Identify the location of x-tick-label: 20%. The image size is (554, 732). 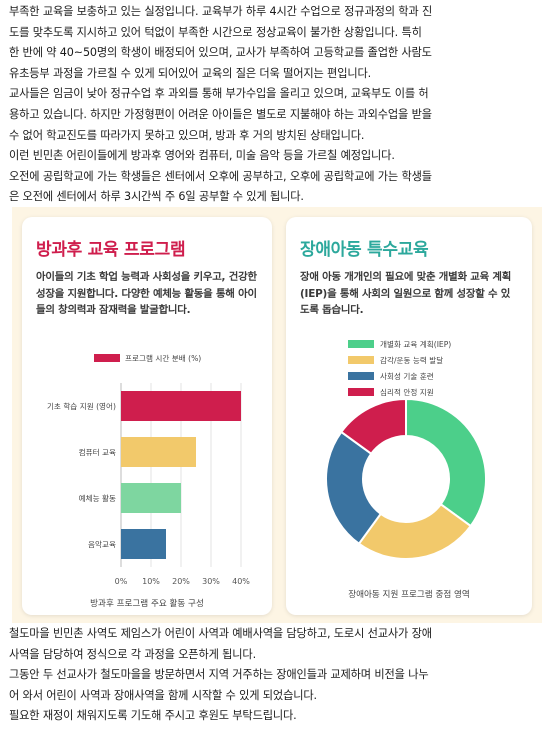
(181, 581).